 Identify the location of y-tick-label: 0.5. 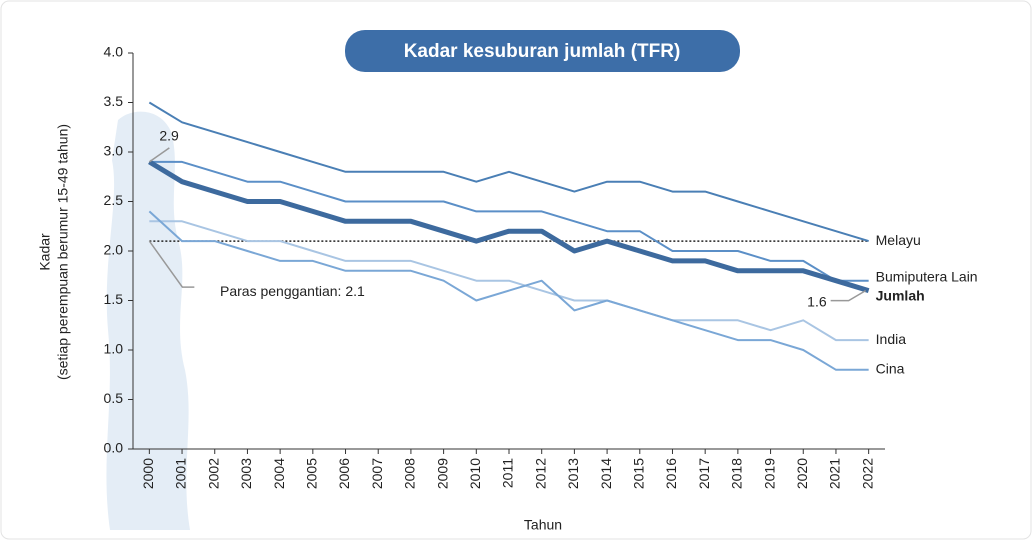
(114, 398).